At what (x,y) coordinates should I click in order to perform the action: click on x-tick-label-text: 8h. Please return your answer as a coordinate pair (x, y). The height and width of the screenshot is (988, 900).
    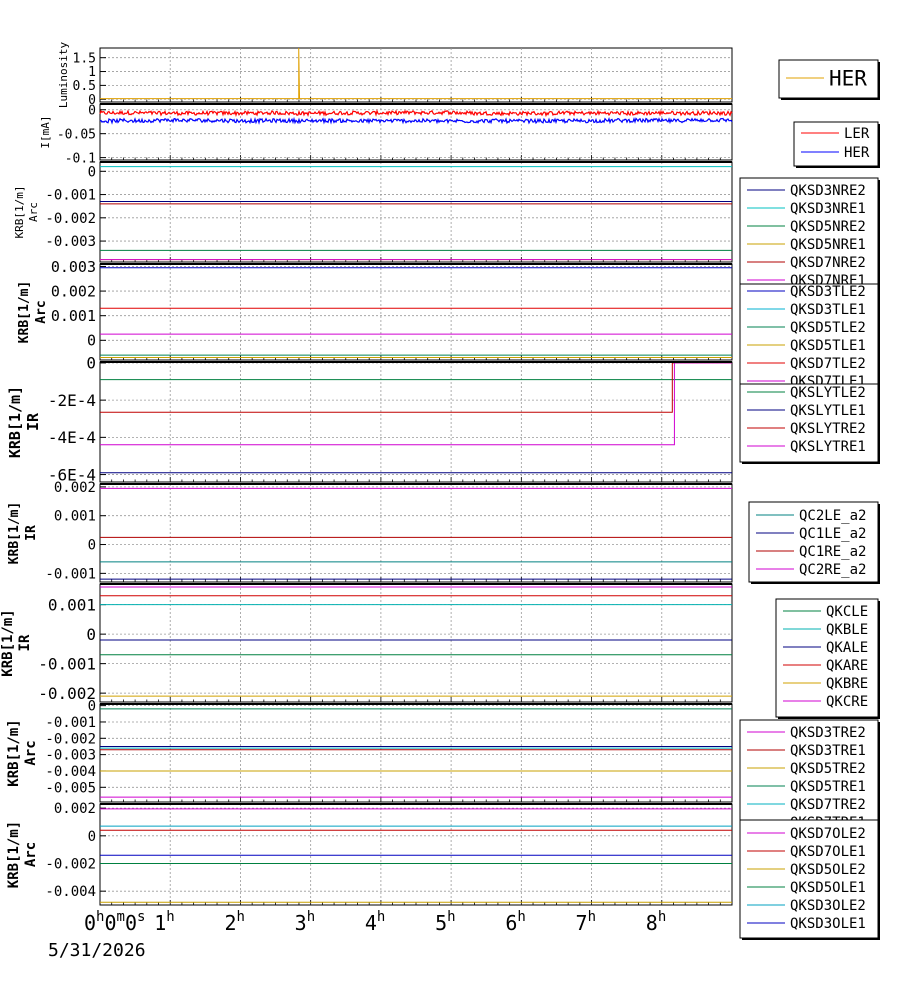
    Looking at the image, I should click on (656, 922).